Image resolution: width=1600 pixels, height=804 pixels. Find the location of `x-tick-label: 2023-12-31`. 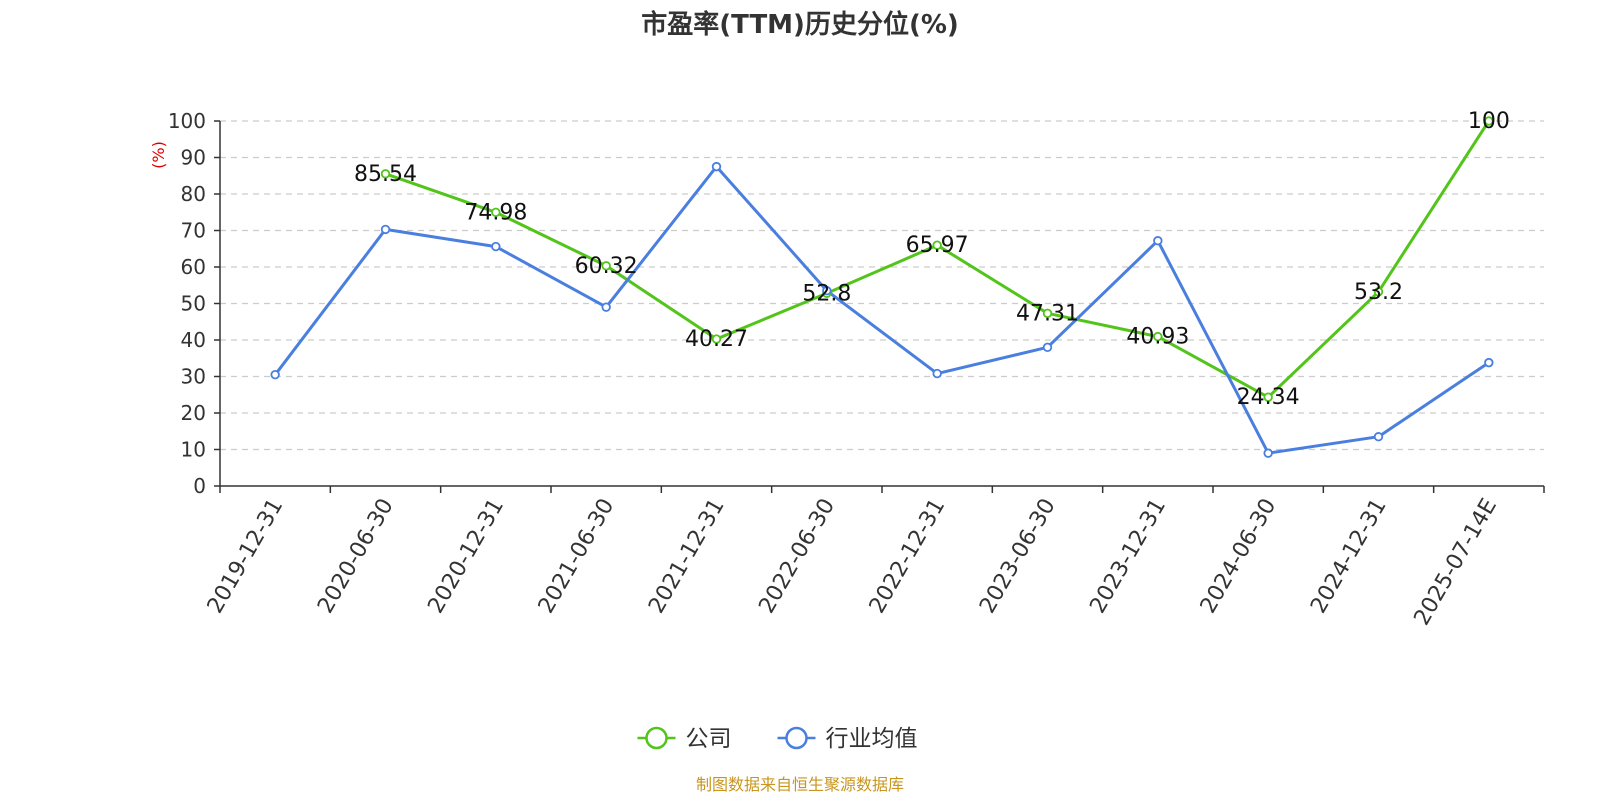

x-tick-label: 2023-12-31 is located at coordinates (1128, 556).